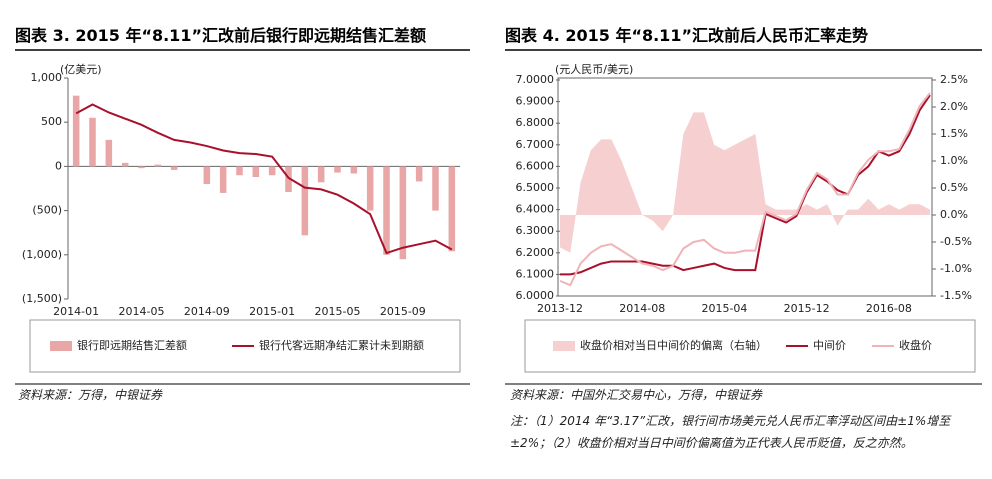  I want to click on x-tick-label: 2014-08, so click(642, 308).